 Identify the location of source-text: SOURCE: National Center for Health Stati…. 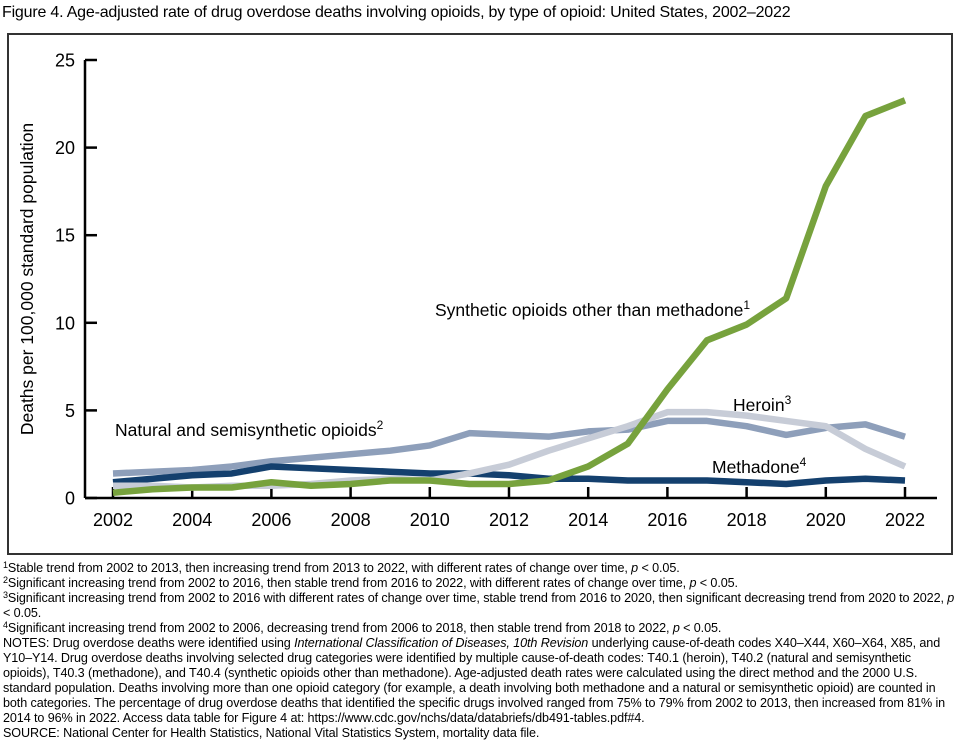
(271, 733).